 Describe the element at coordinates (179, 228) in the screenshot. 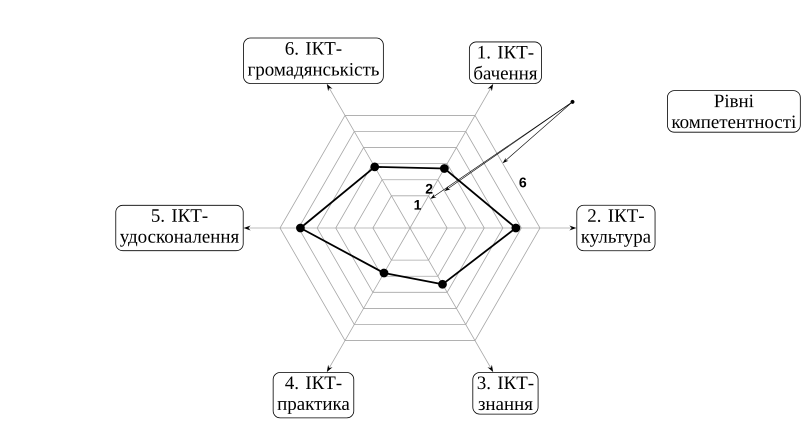

I see `spoke-label: 5. ІКТ-удосконалення` at that location.